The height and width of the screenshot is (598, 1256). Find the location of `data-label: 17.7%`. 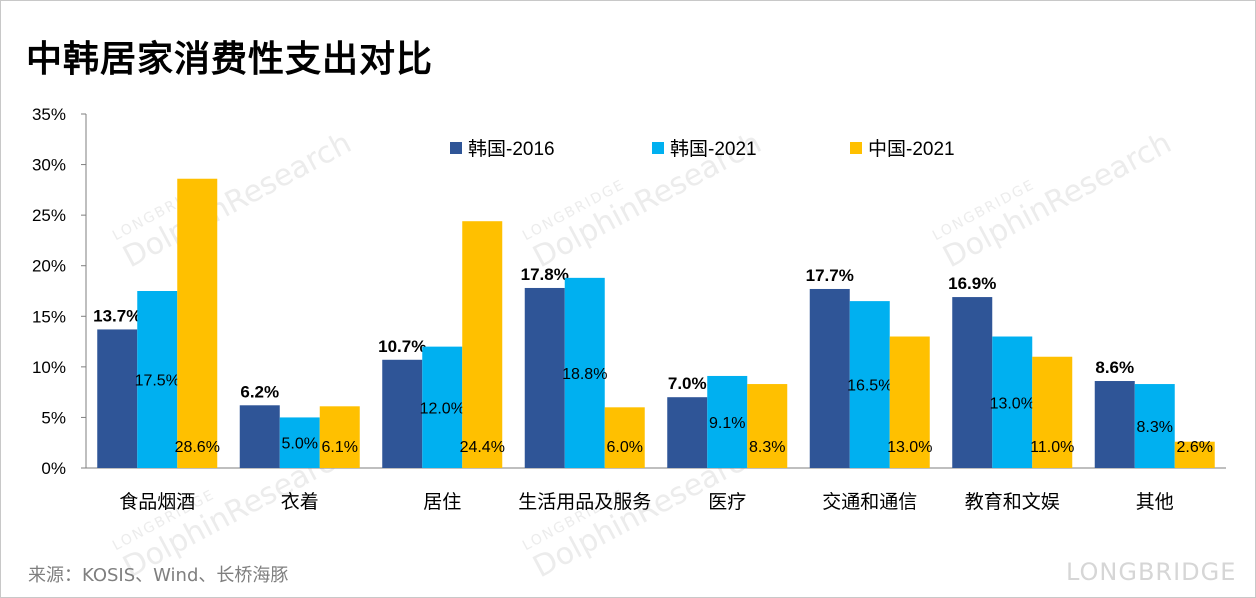

data-label: 17.7% is located at coordinates (830, 275).